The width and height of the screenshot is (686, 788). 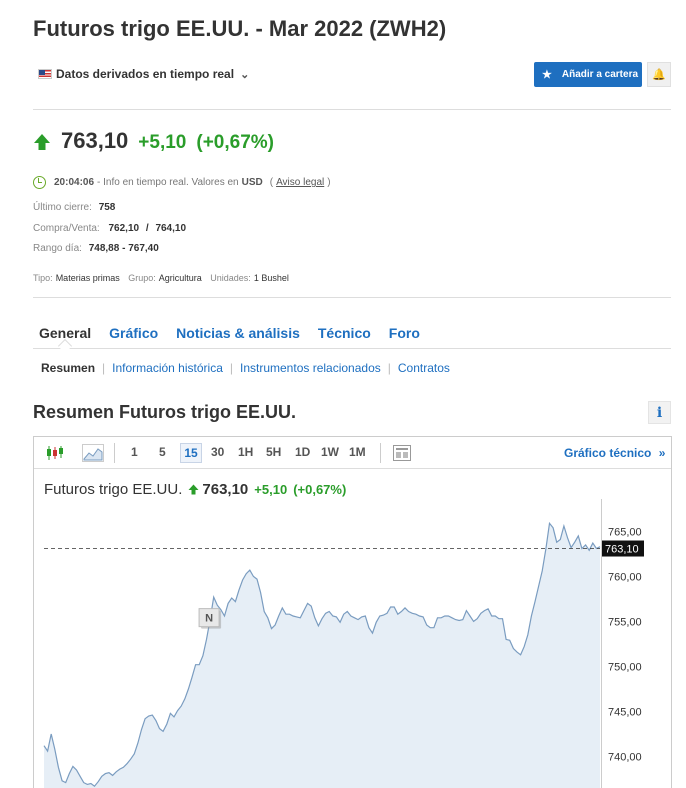 I want to click on day-range-label: Rango día:, so click(x=57, y=248).